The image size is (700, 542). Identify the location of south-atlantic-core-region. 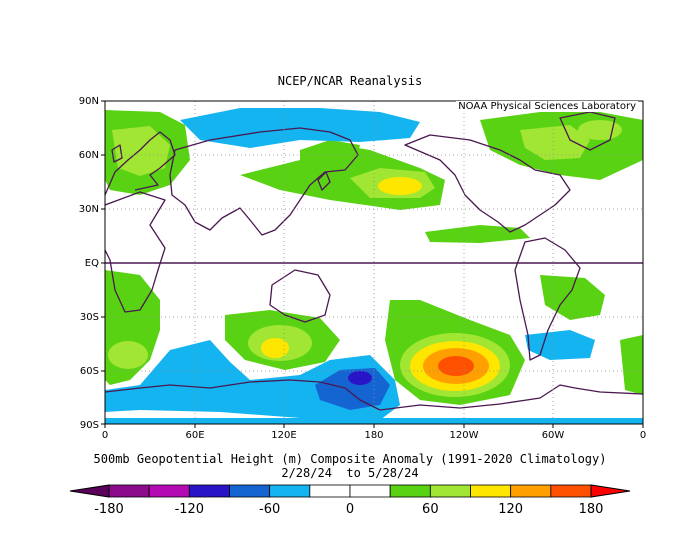
(128, 355).